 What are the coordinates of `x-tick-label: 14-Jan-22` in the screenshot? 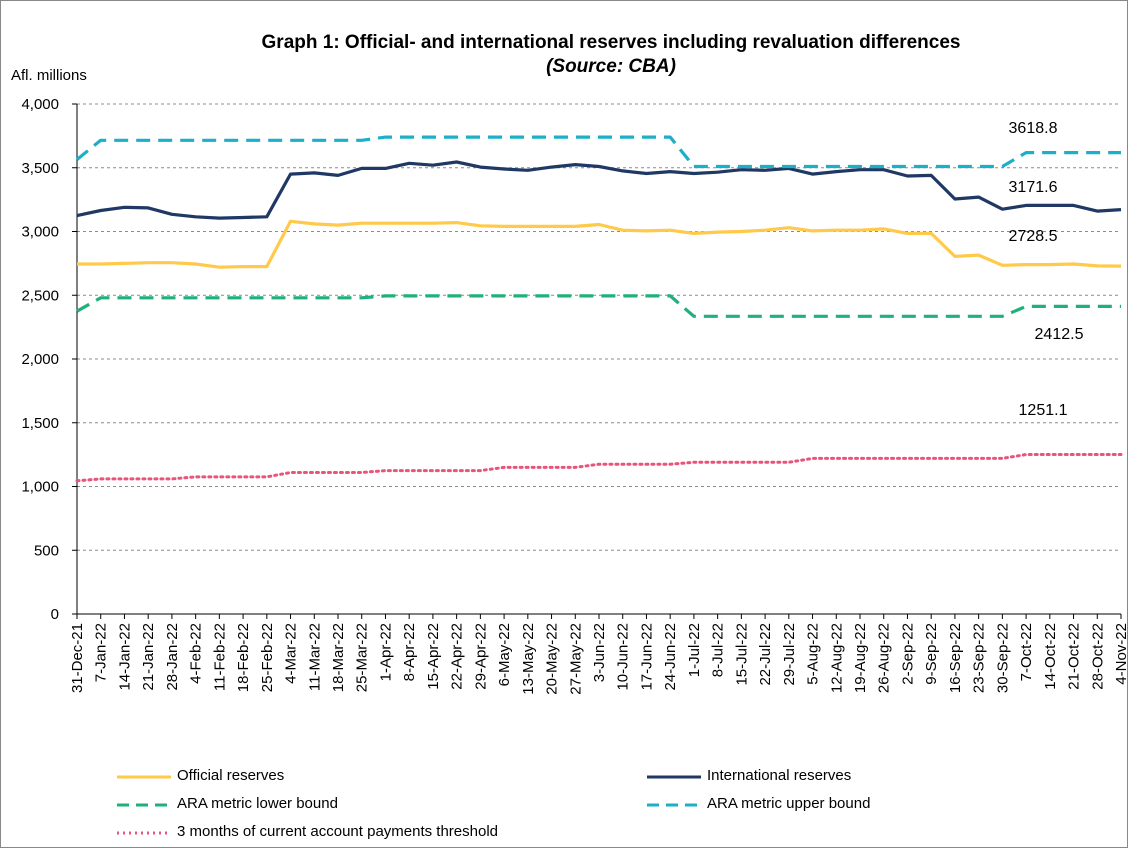 It's located at (124, 657).